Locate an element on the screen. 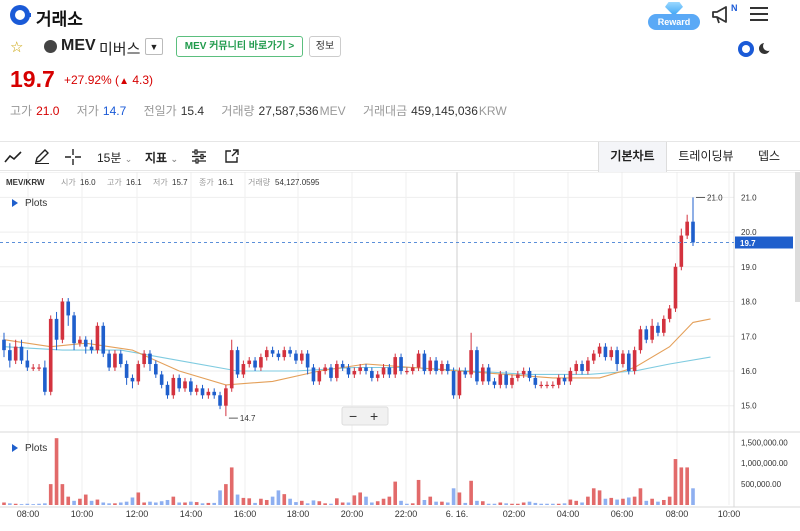  tab-basic-chart: 기본차트 is located at coordinates (632, 157).